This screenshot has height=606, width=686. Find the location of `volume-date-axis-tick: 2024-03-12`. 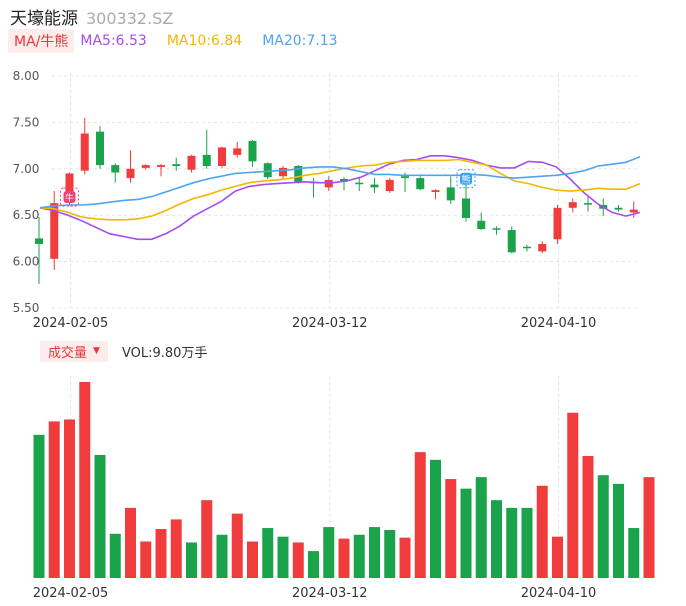

volume-date-axis-tick: 2024-03-12 is located at coordinates (330, 593).